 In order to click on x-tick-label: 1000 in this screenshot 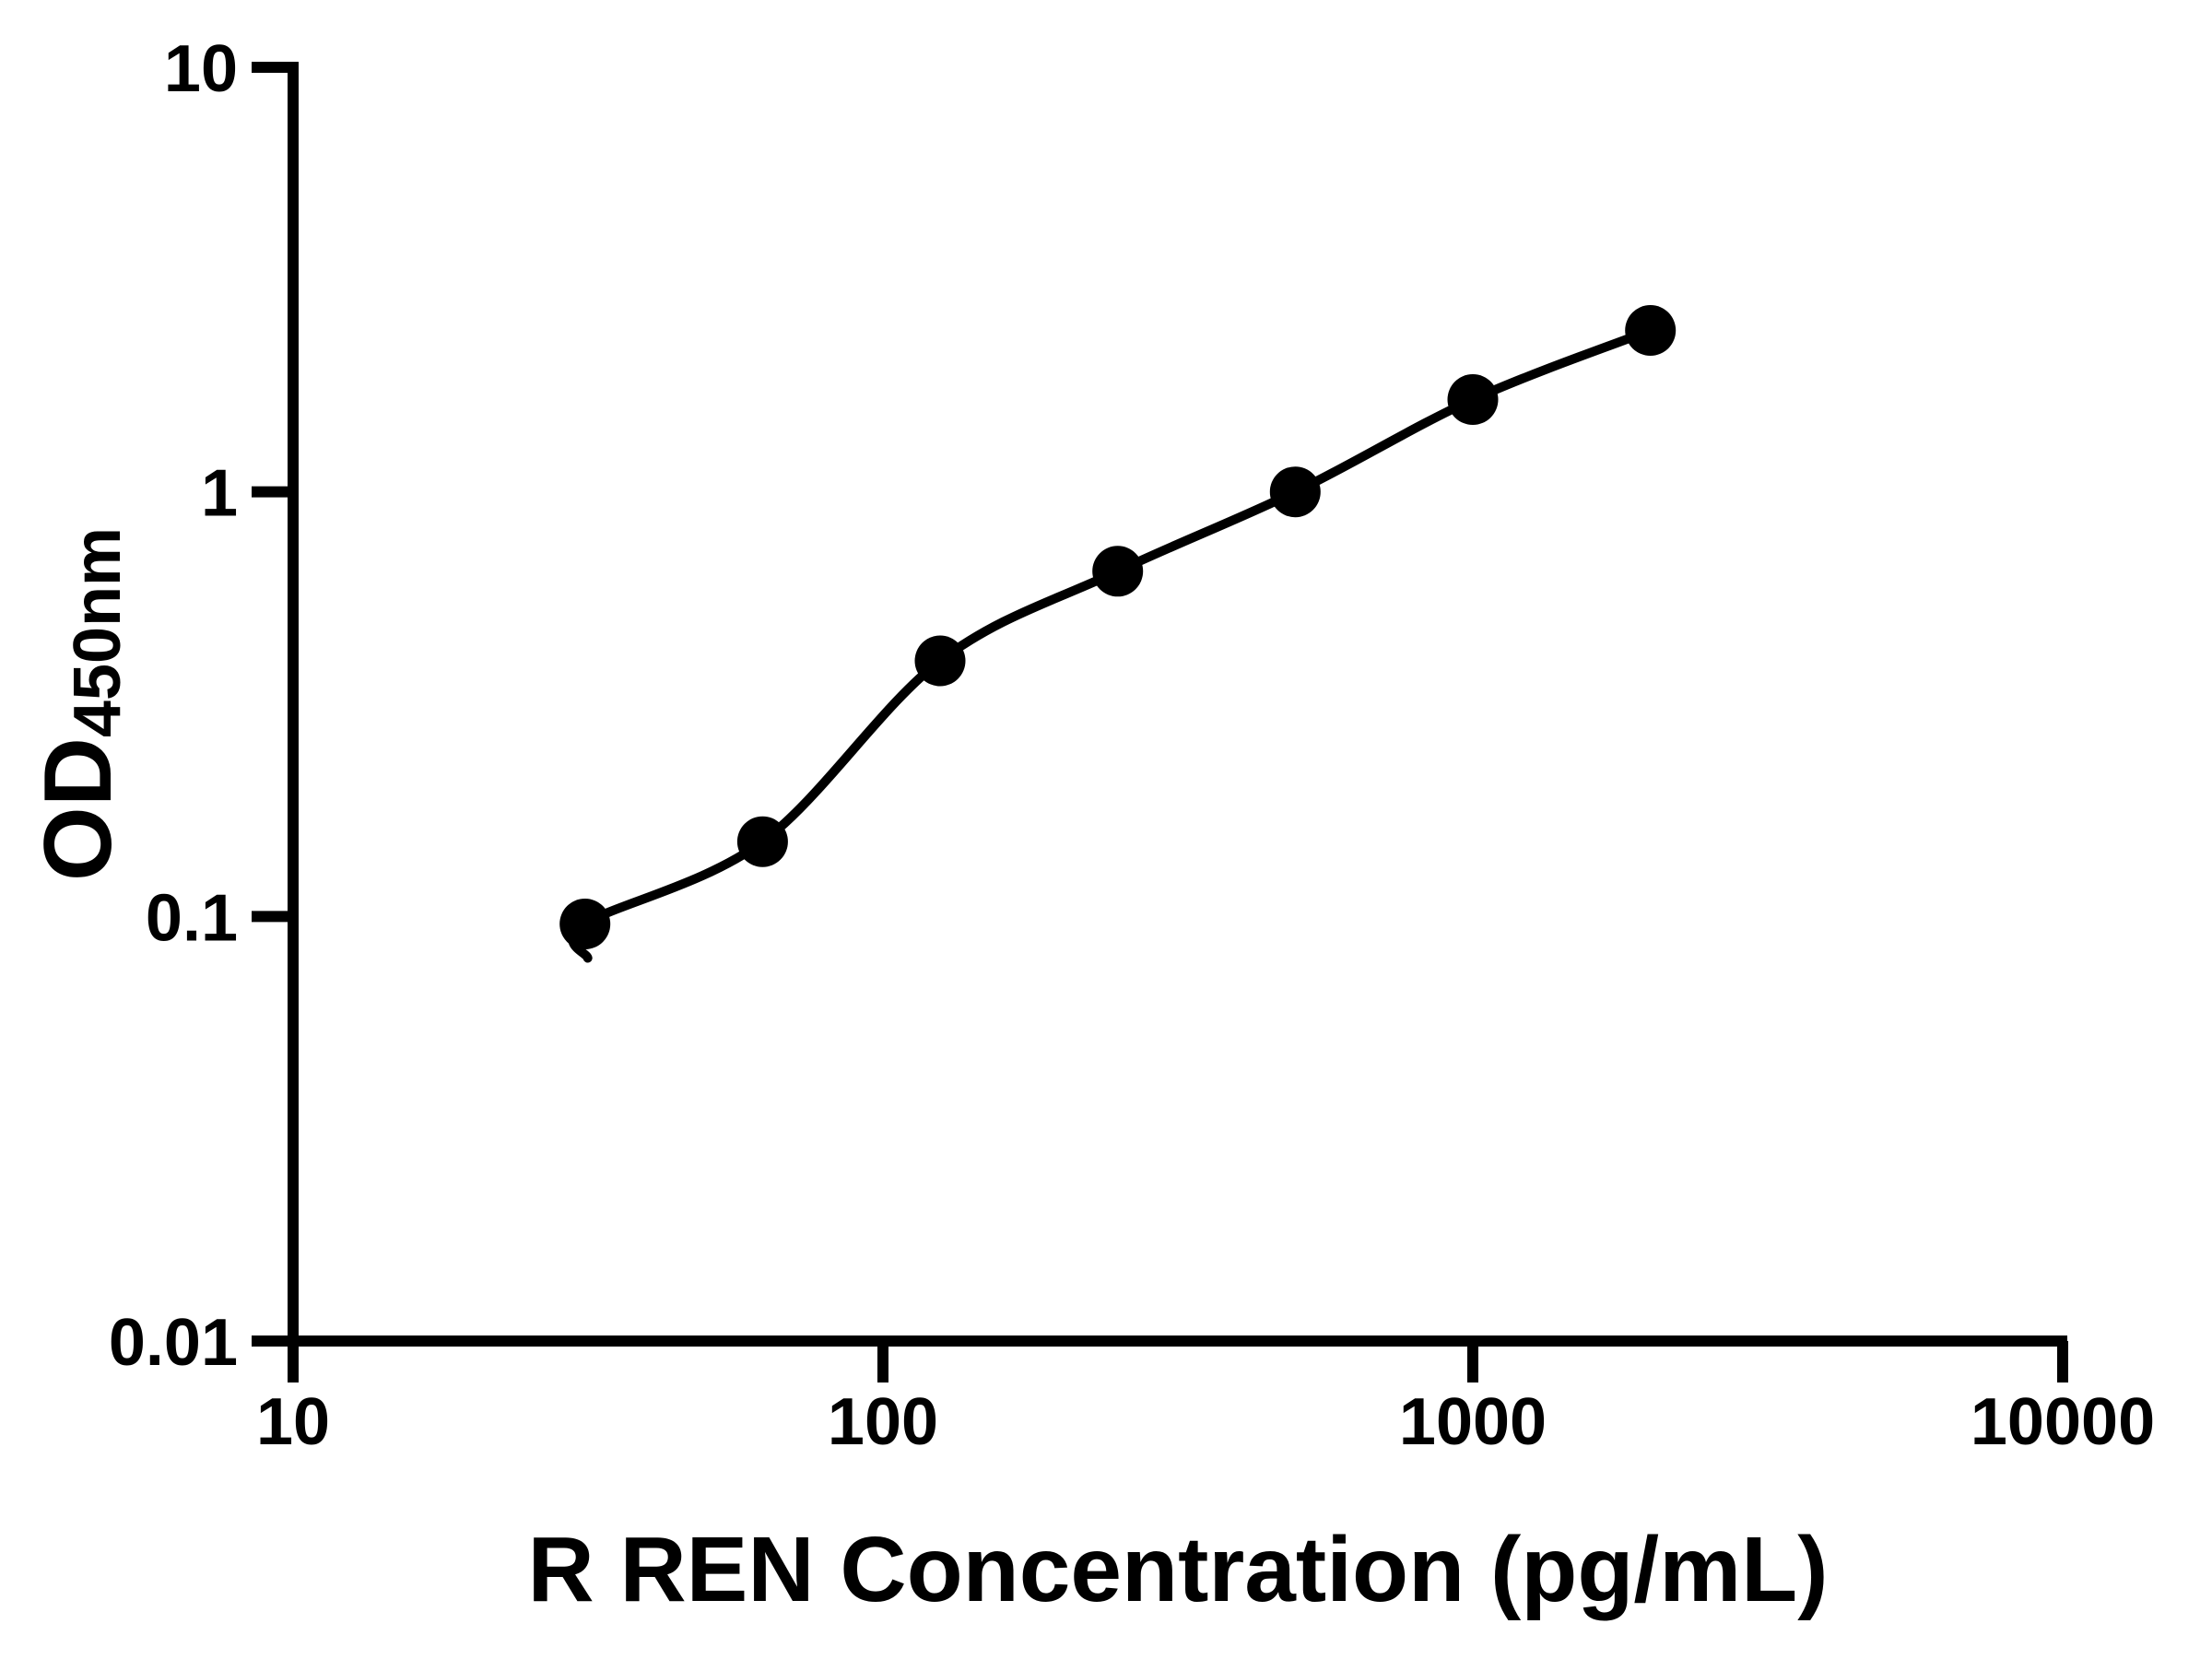, I will do `click(1473, 1422)`.